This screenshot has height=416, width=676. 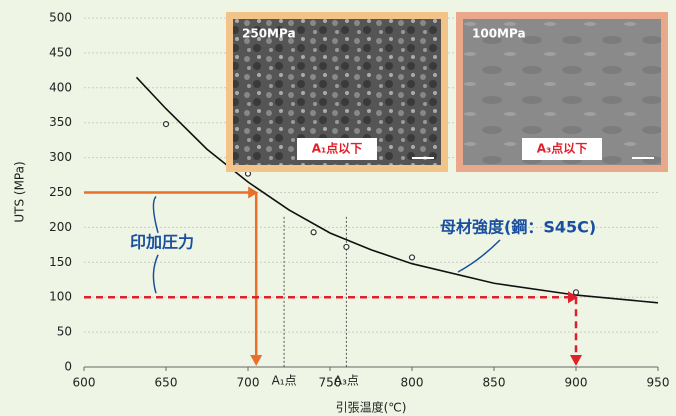 What do you see at coordinates (60, 297) in the screenshot?
I see `y-tick-label: 100` at bounding box center [60, 297].